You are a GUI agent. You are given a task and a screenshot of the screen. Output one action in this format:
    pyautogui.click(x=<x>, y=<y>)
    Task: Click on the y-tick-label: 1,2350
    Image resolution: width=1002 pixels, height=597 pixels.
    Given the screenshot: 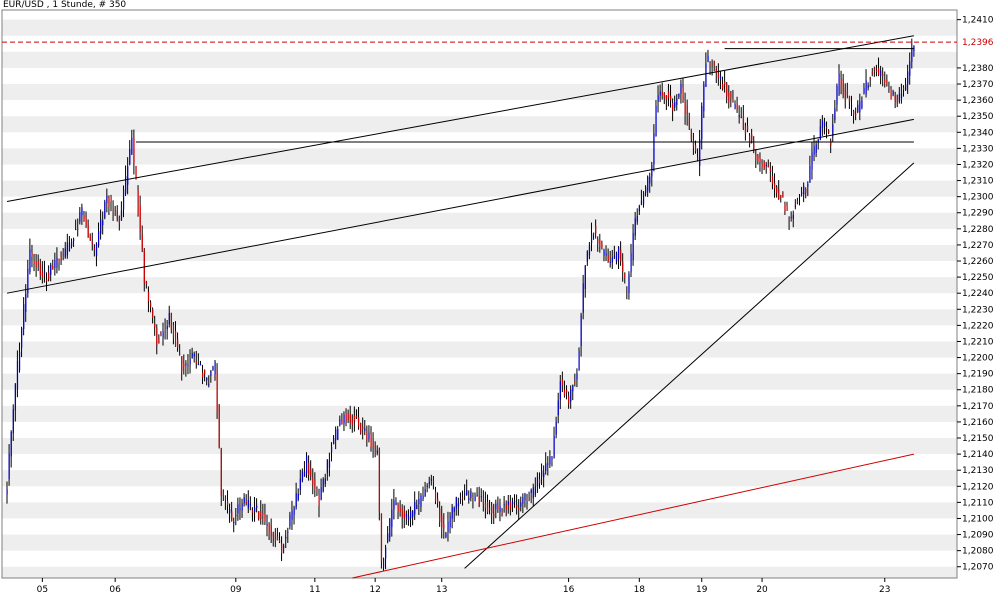 What is the action you would take?
    pyautogui.click(x=978, y=117)
    